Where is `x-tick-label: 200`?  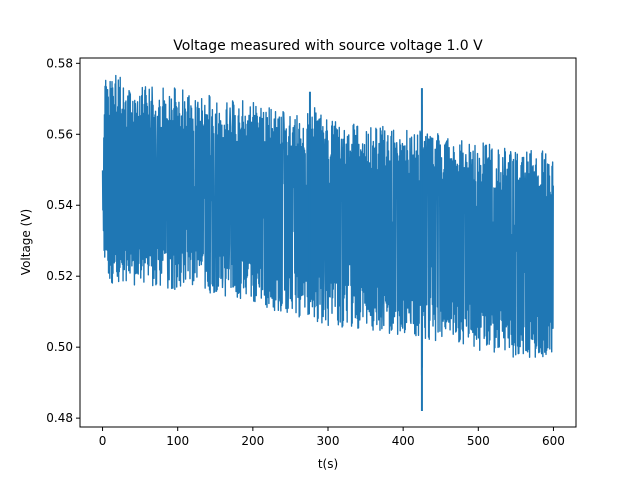
x-tick-label: 200 is located at coordinates (252, 441).